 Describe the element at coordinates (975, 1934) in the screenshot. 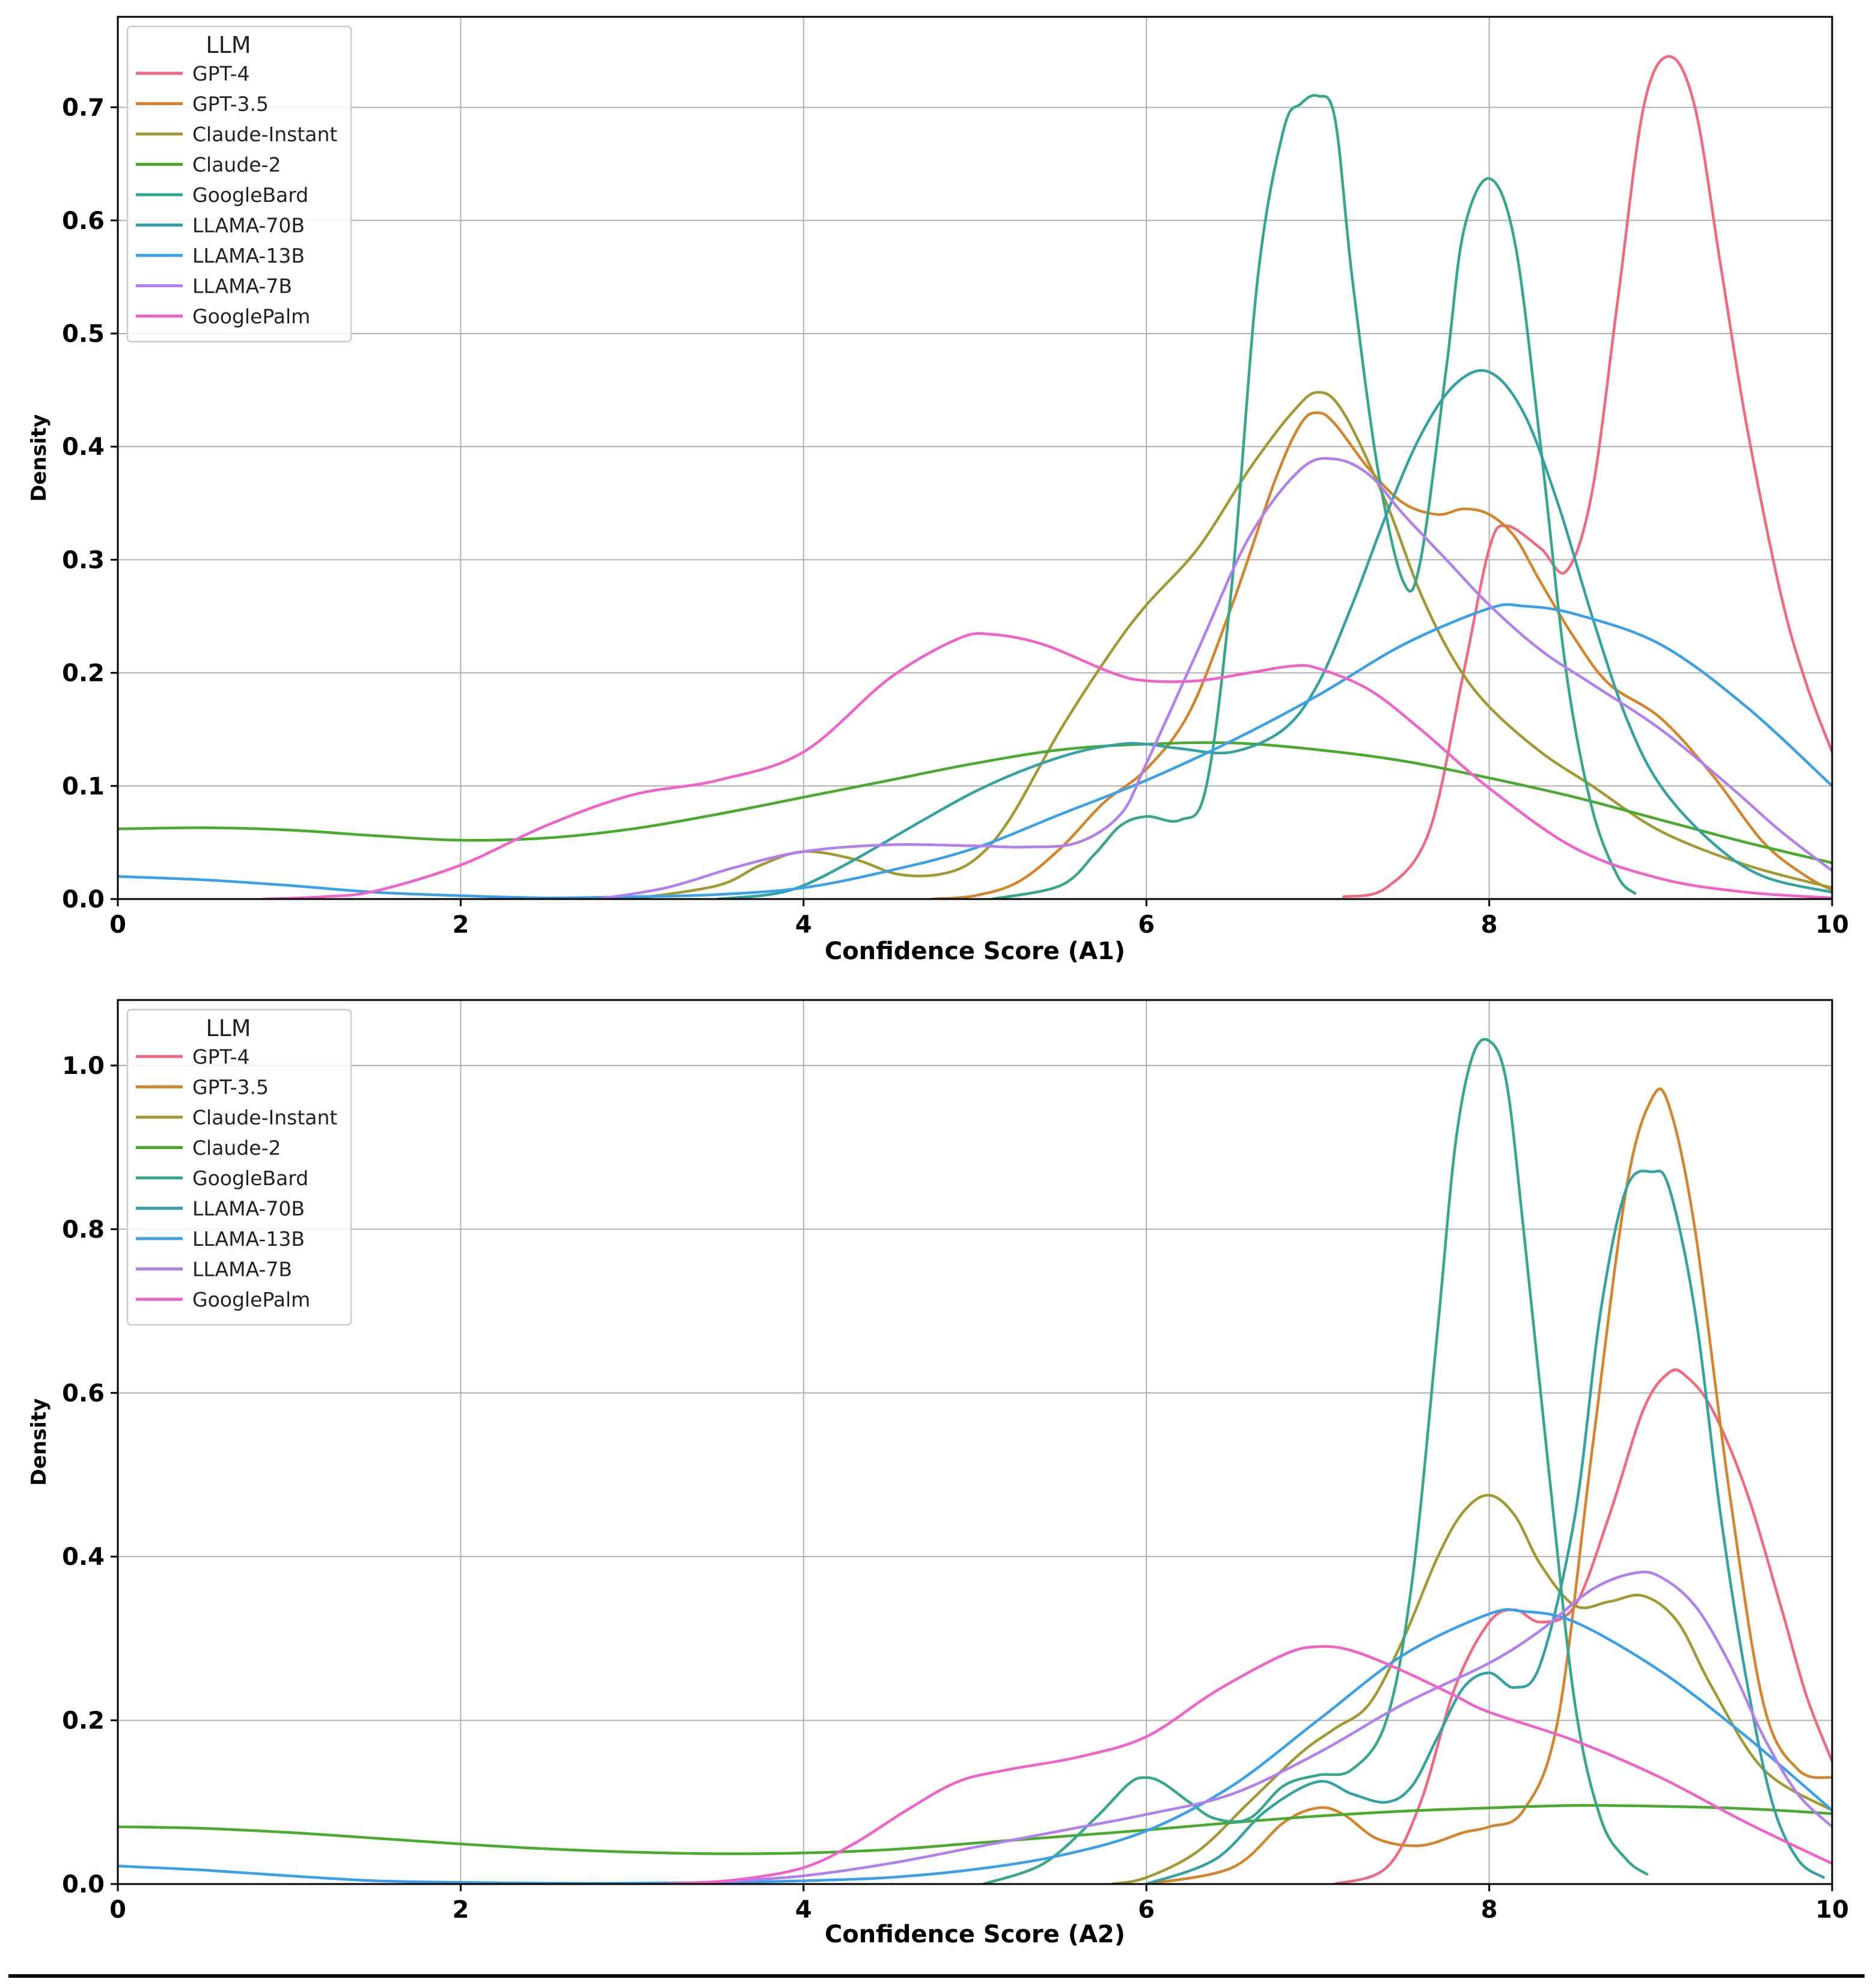

I see `x-axis-label: Confidence Score (A2)` at that location.